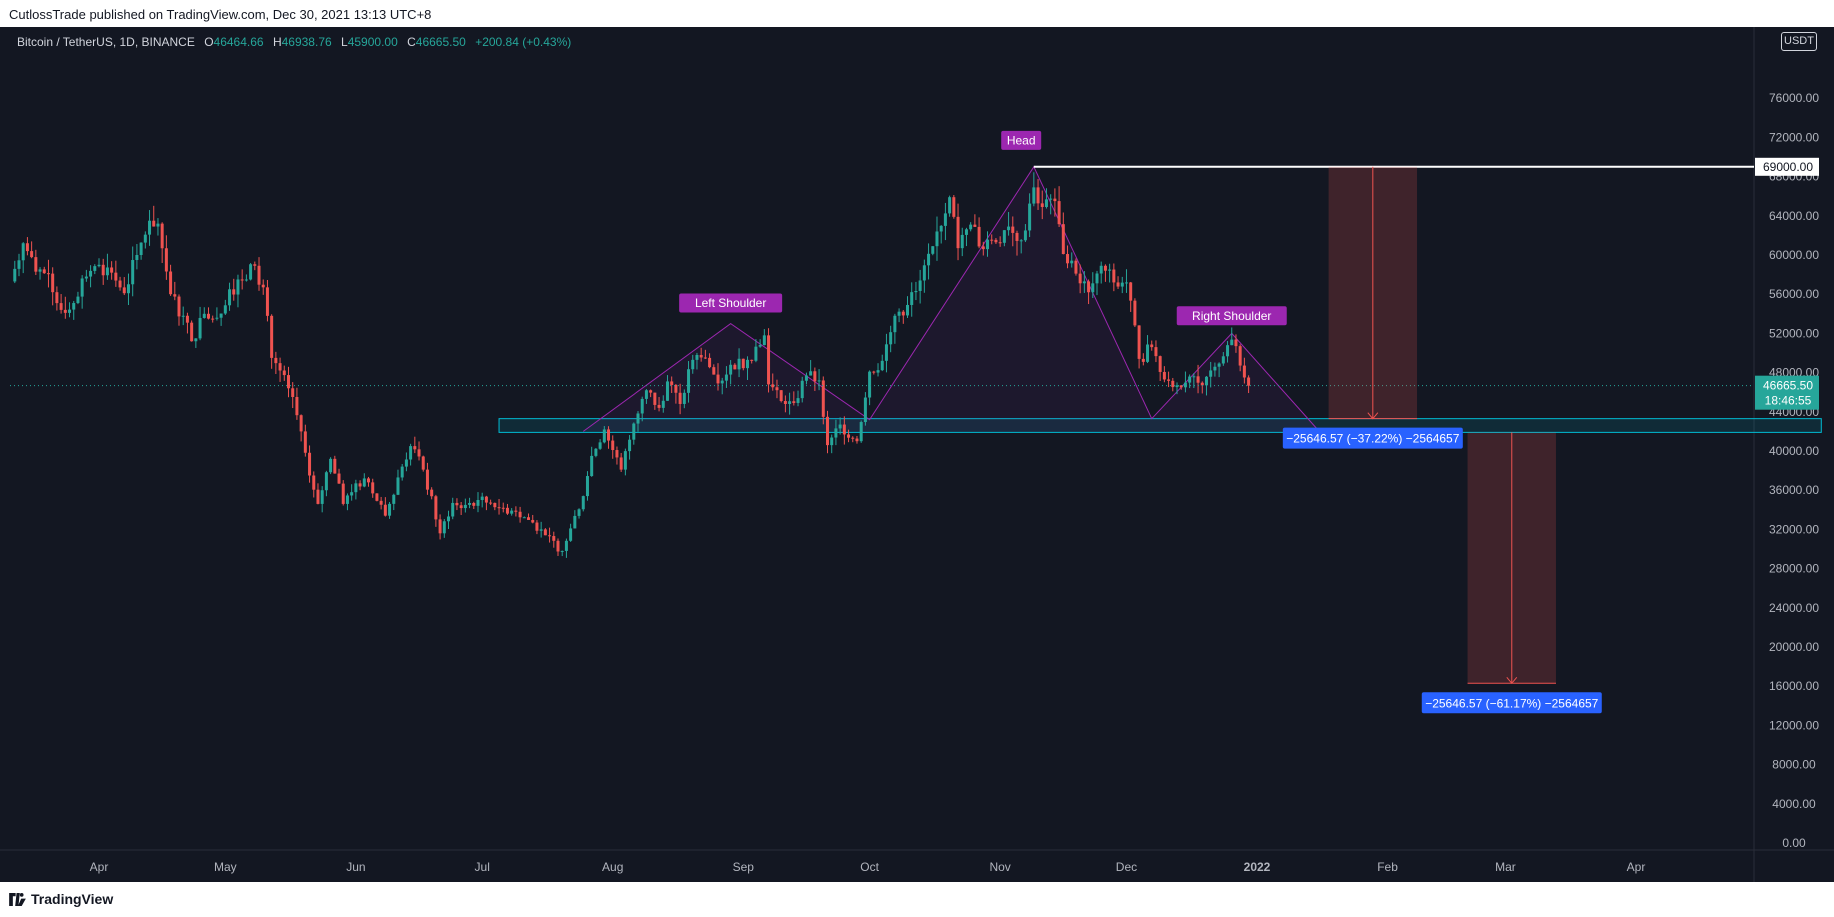  What do you see at coordinates (1511, 703) in the screenshot?
I see `measure-label-bg` at bounding box center [1511, 703].